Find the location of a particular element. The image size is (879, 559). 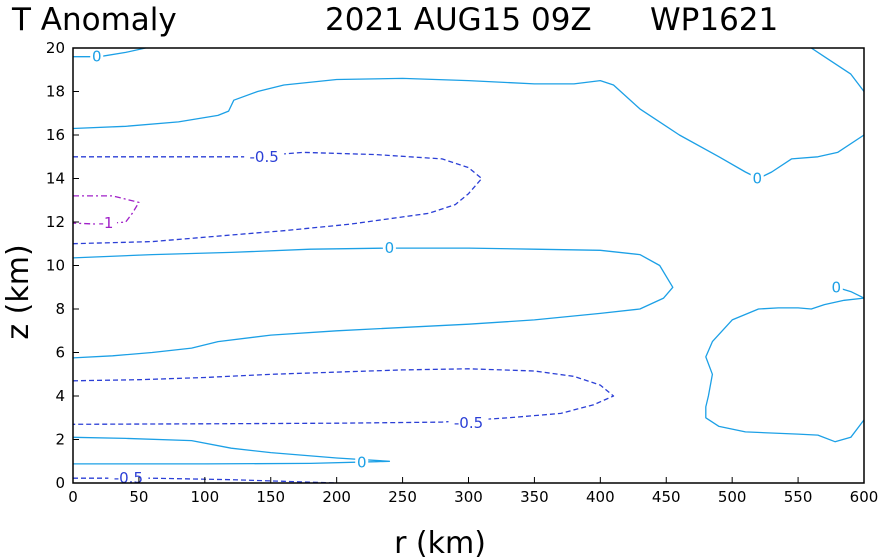

x-axis-label: r (km) is located at coordinates (440, 542).